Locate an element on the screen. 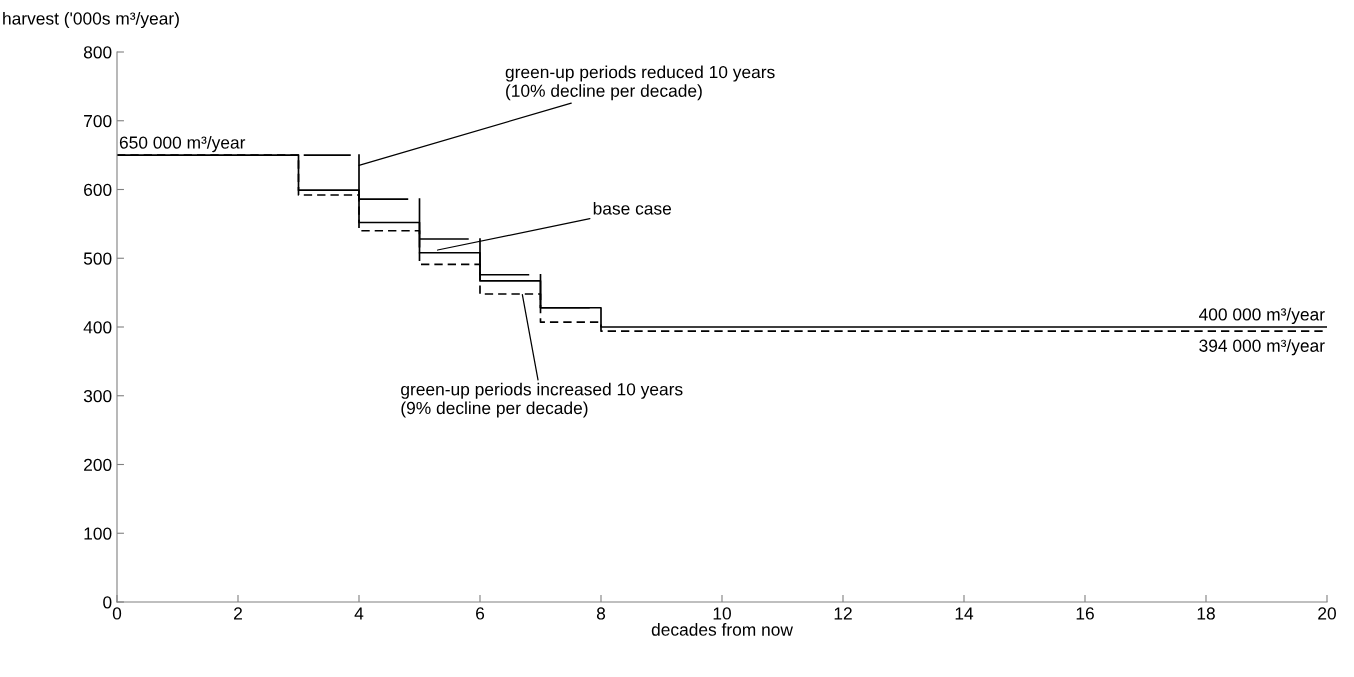  annotation: green-up periods increased 10 years (9% decline per decade) is located at coordinates (542, 400).